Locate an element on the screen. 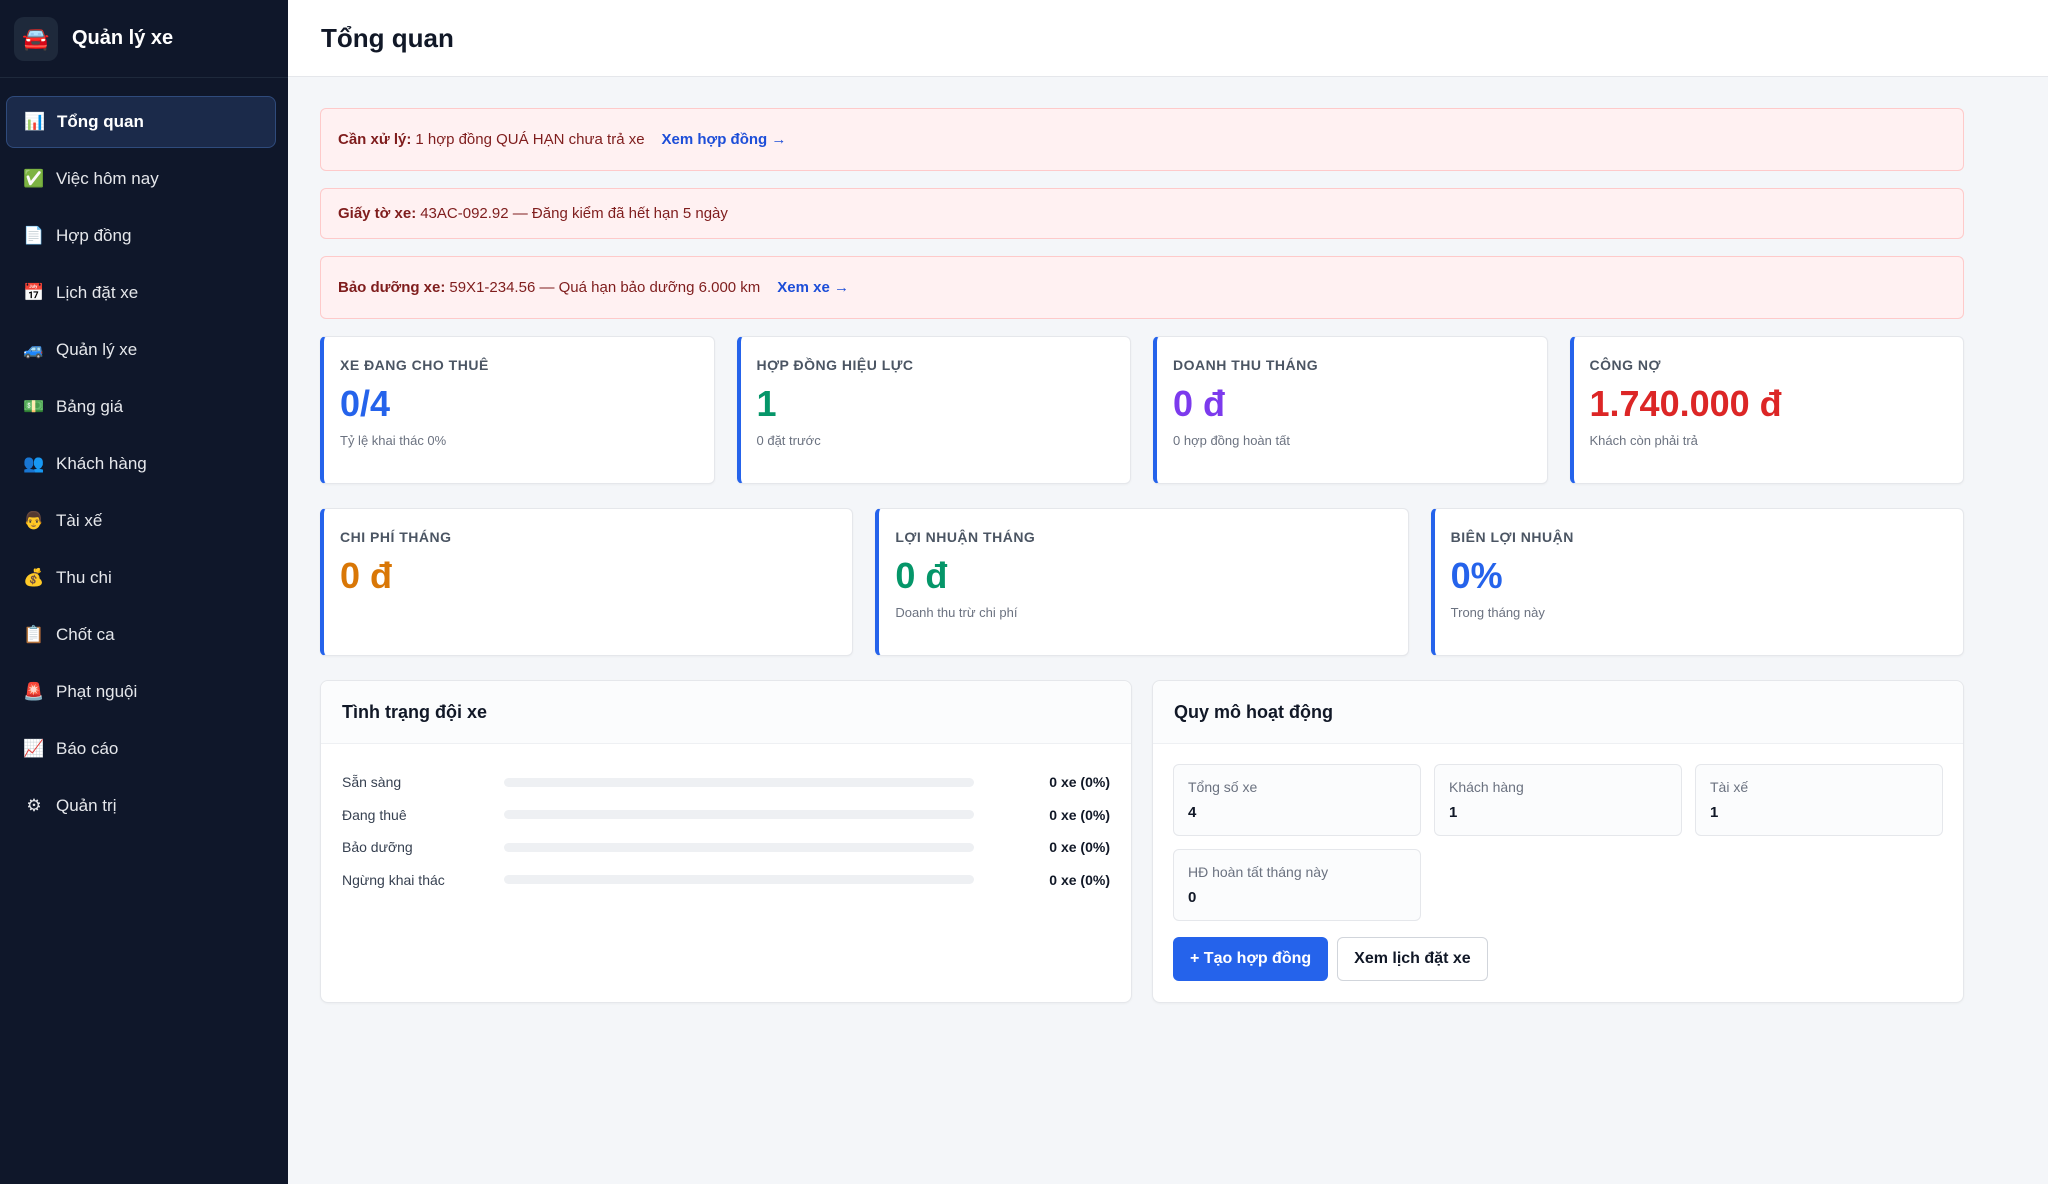 Image resolution: width=2048 pixels, height=1184 pixels. fleet-status-name: Đang thuê is located at coordinates (374, 814).